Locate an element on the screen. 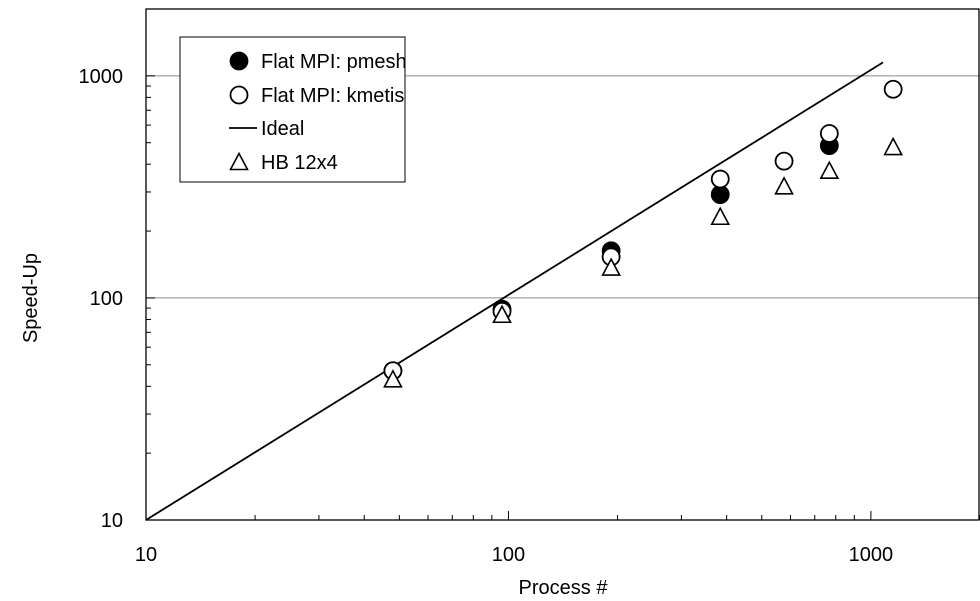  legend-box is located at coordinates (292, 109).